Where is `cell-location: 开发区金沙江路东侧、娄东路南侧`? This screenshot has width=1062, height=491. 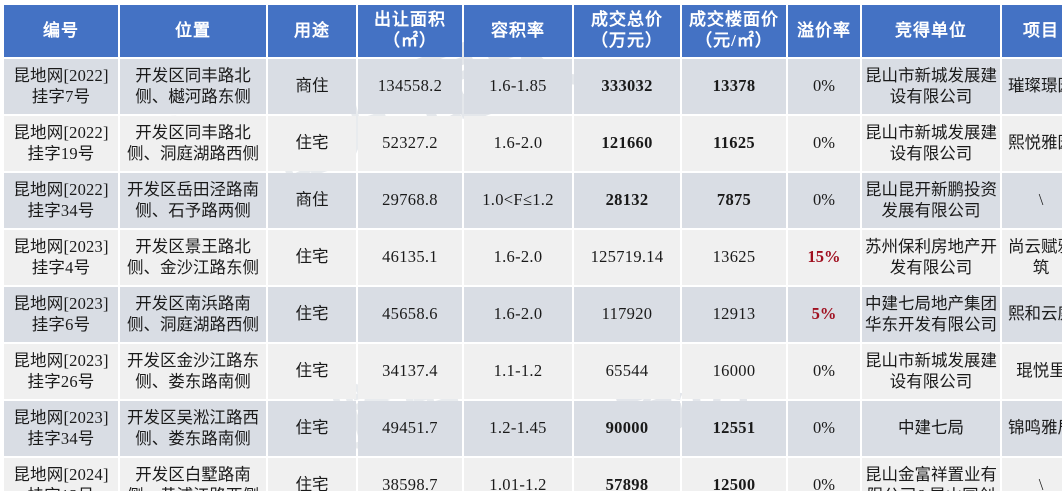
cell-location: 开发区金沙江路东侧、娄东路南侧 is located at coordinates (193, 371).